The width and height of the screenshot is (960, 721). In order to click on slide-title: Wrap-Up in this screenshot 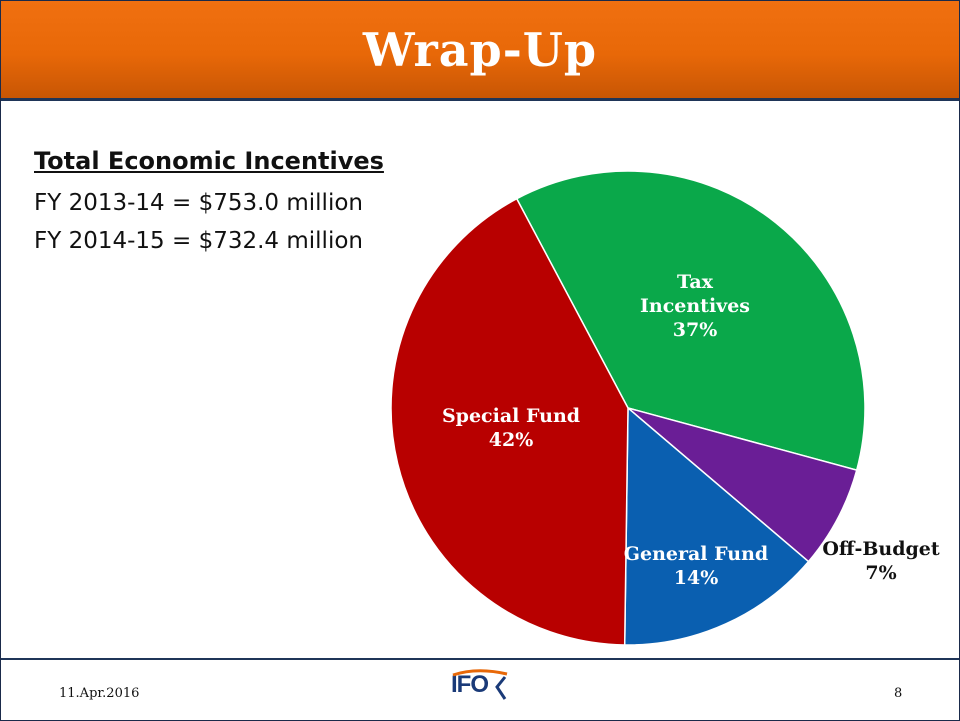, I will do `click(480, 49)`.